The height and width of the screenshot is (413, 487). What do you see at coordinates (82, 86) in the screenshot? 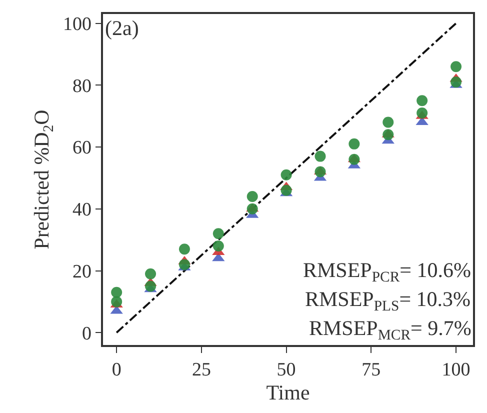
I see `y-tick-label: 80` at bounding box center [82, 86].